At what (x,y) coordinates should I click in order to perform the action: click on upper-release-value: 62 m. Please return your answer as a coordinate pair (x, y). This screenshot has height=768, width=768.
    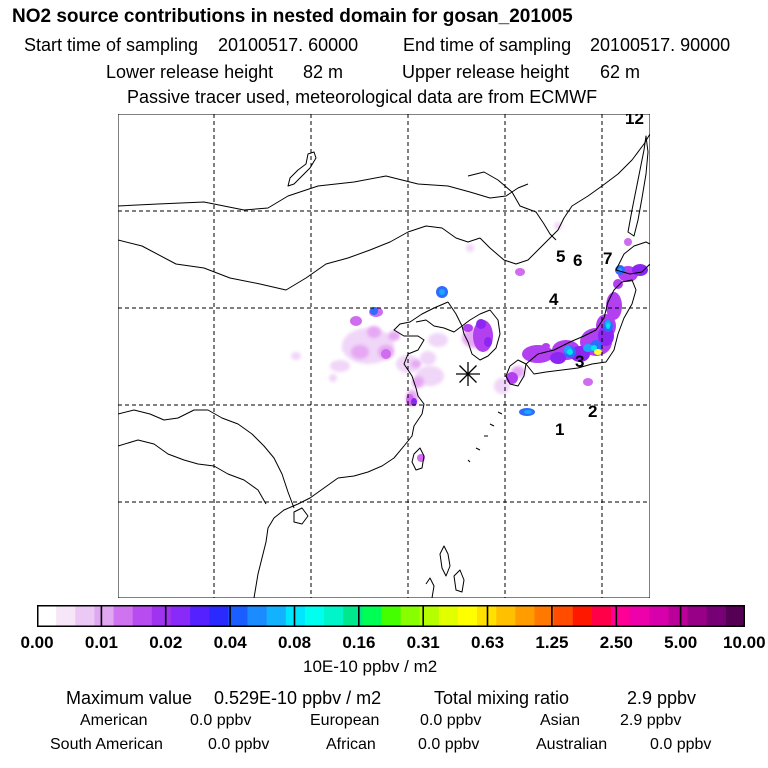
    Looking at the image, I should click on (620, 72).